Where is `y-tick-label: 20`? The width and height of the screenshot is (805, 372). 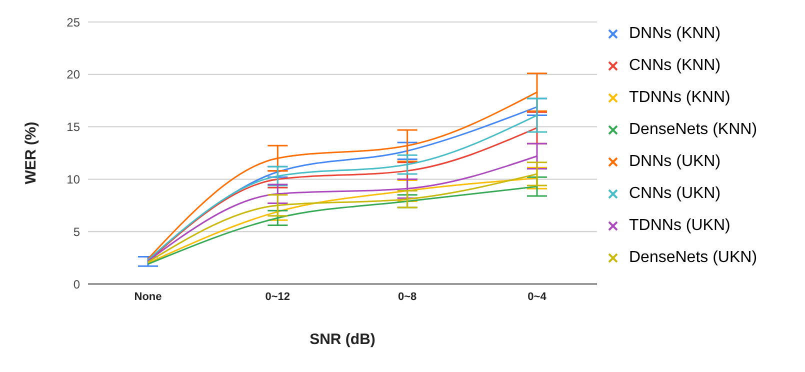 y-tick-label: 20 is located at coordinates (73, 75).